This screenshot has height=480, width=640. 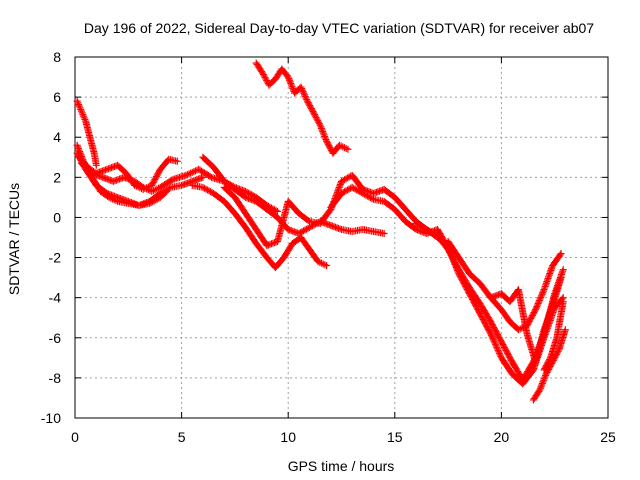 What do you see at coordinates (51, 237) in the screenshot?
I see `y-tick-labels: -10 -8 -6 -4 -2 0 2 4 6 8` at bounding box center [51, 237].